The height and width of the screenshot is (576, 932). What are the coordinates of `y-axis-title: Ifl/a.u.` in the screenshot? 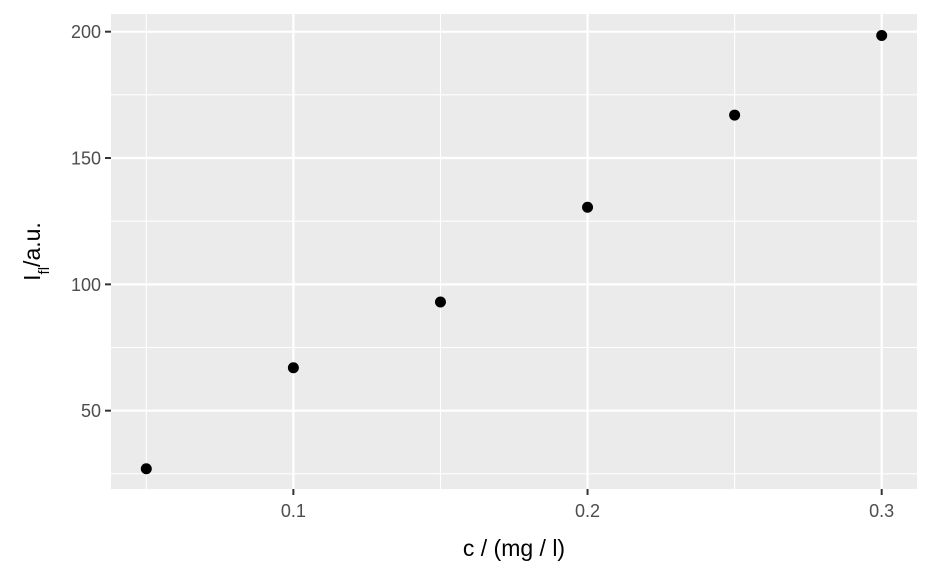 It's located at (36, 251).